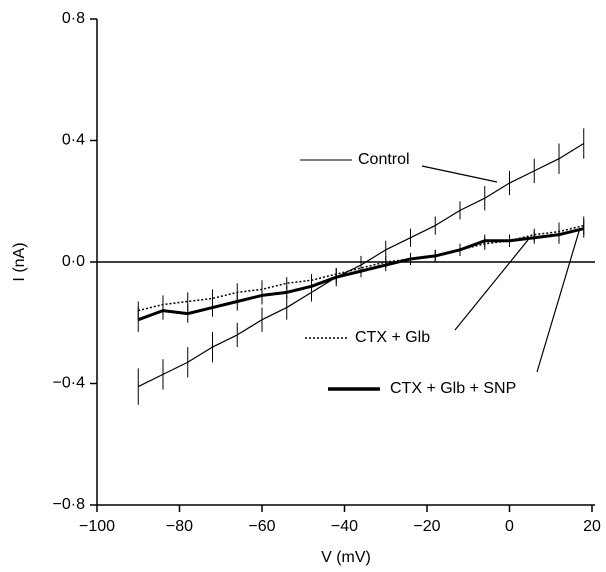 The image size is (606, 572). Describe the element at coordinates (509, 526) in the screenshot. I see `x-tick-label: 0` at that location.